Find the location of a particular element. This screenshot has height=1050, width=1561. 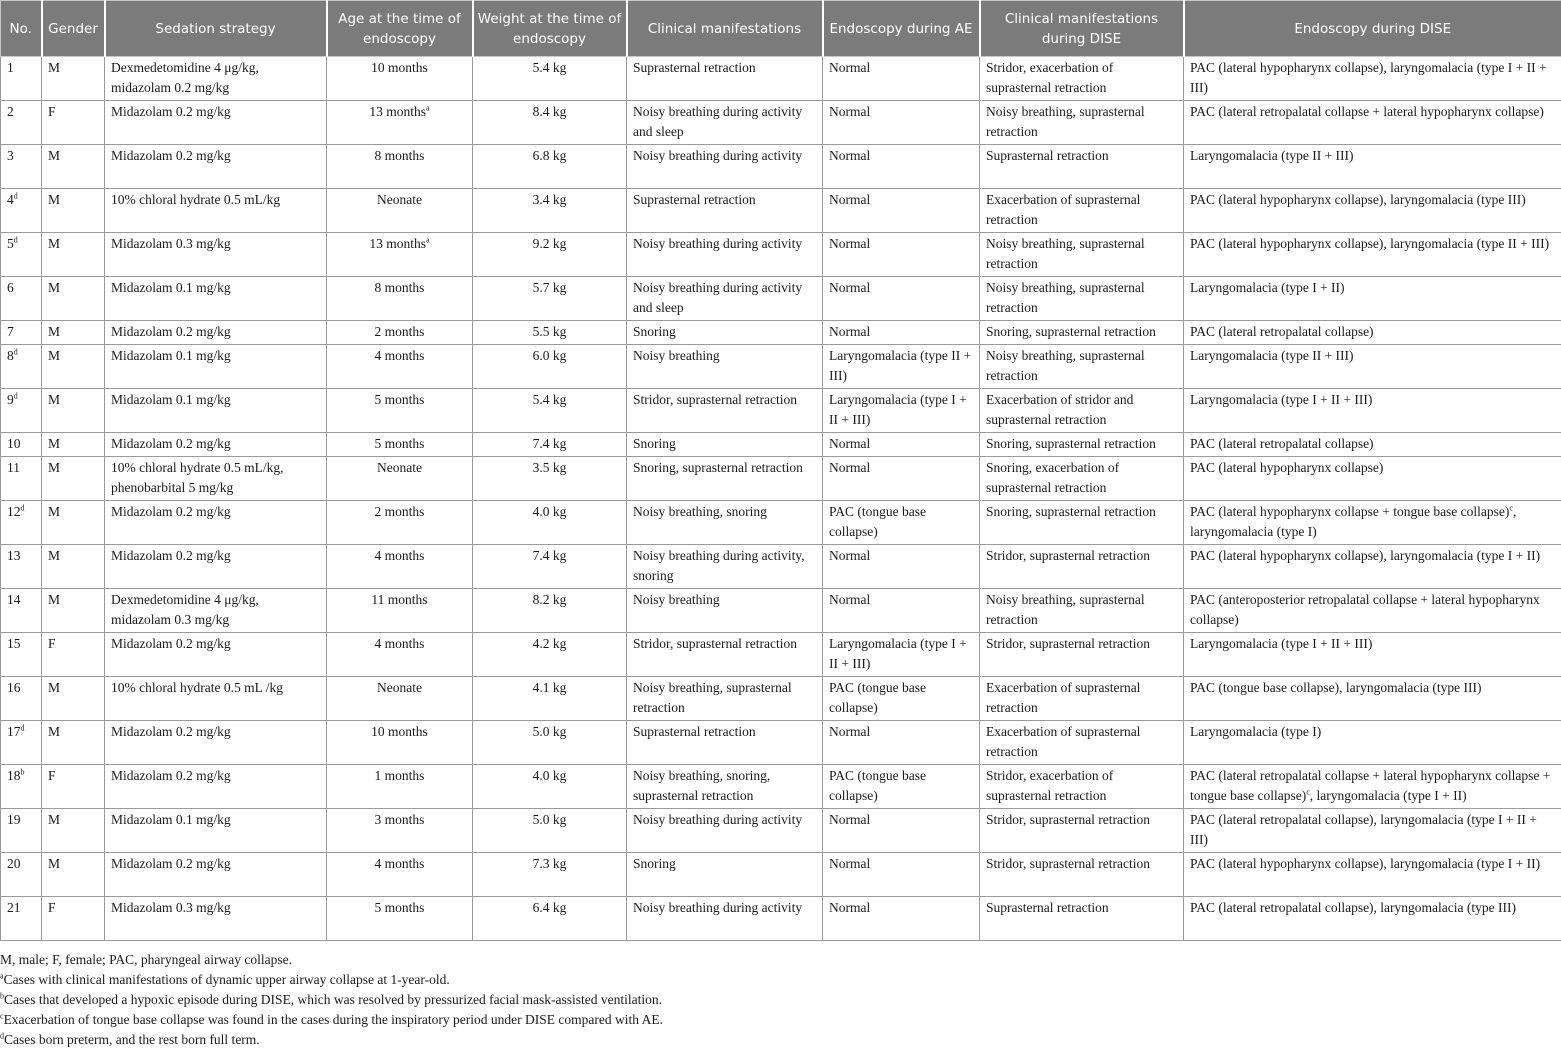

cell-endo-dise: PAC (lateral retropalatal collapse) is located at coordinates (1372, 445).